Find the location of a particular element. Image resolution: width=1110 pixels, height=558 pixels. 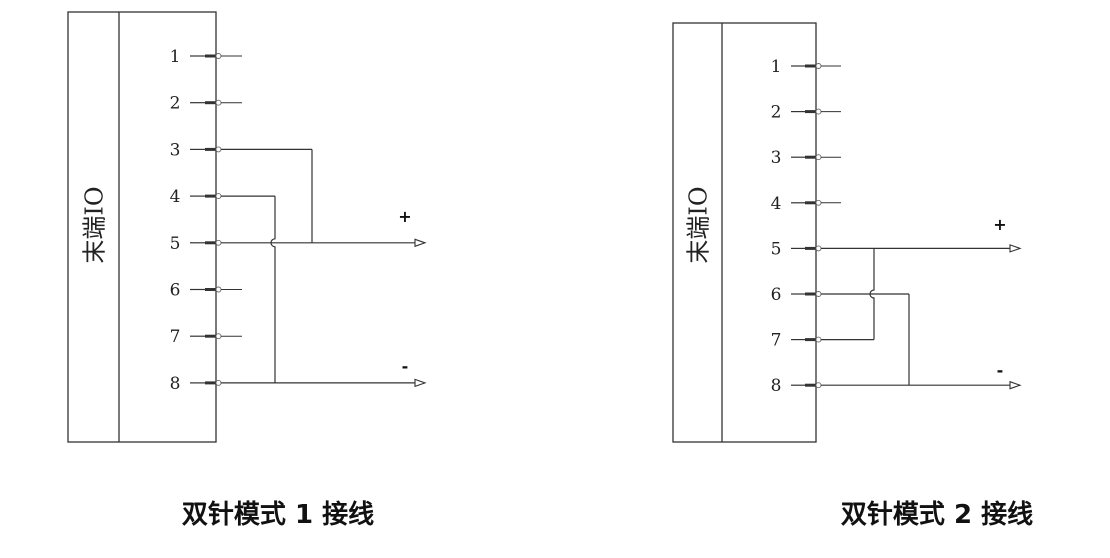

plus-vertical-wire is located at coordinates (872, 294).